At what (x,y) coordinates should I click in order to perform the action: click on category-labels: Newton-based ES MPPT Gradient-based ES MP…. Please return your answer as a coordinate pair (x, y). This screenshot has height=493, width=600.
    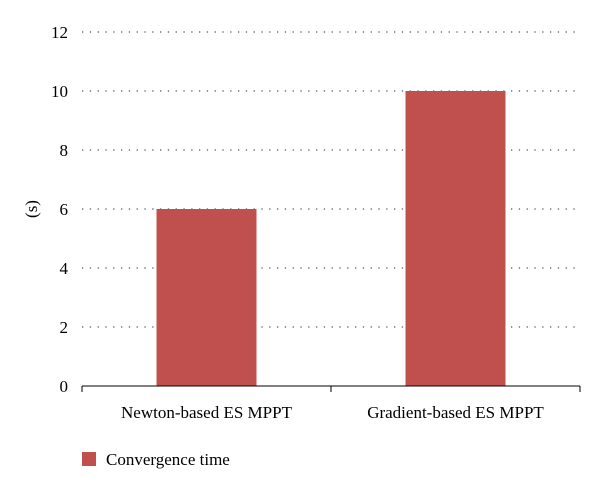
    Looking at the image, I should click on (332, 412).